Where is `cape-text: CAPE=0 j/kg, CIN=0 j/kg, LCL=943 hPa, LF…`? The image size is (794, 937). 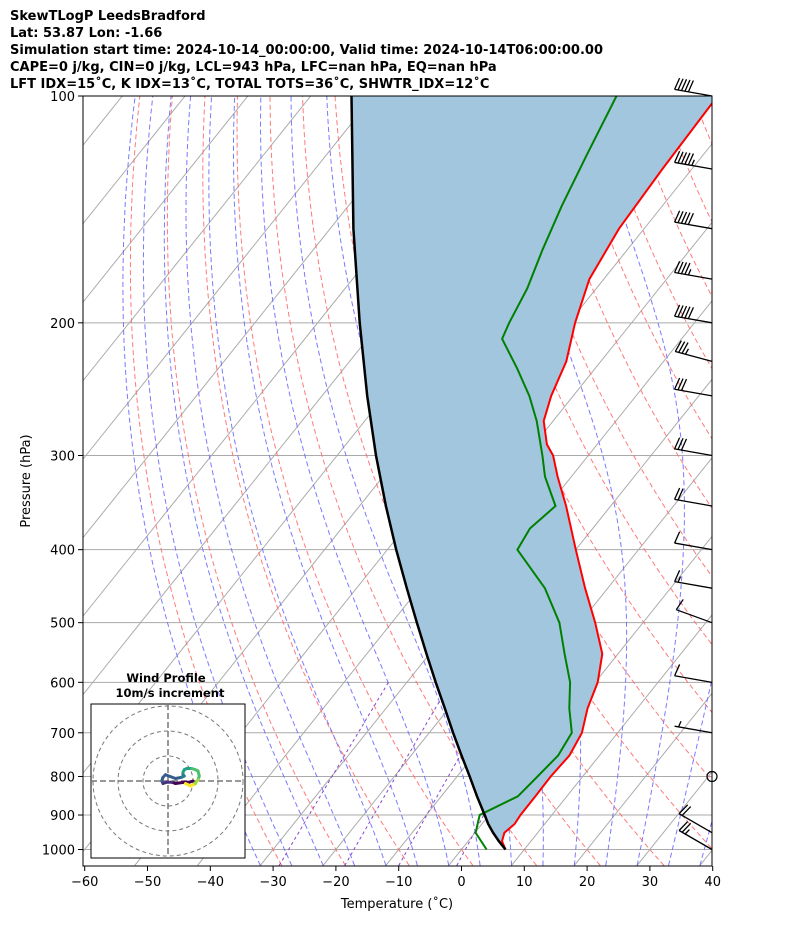 cape-text: CAPE=0 j/kg, CIN=0 j/kg, LCL=943 hPa, LF… is located at coordinates (253, 67).